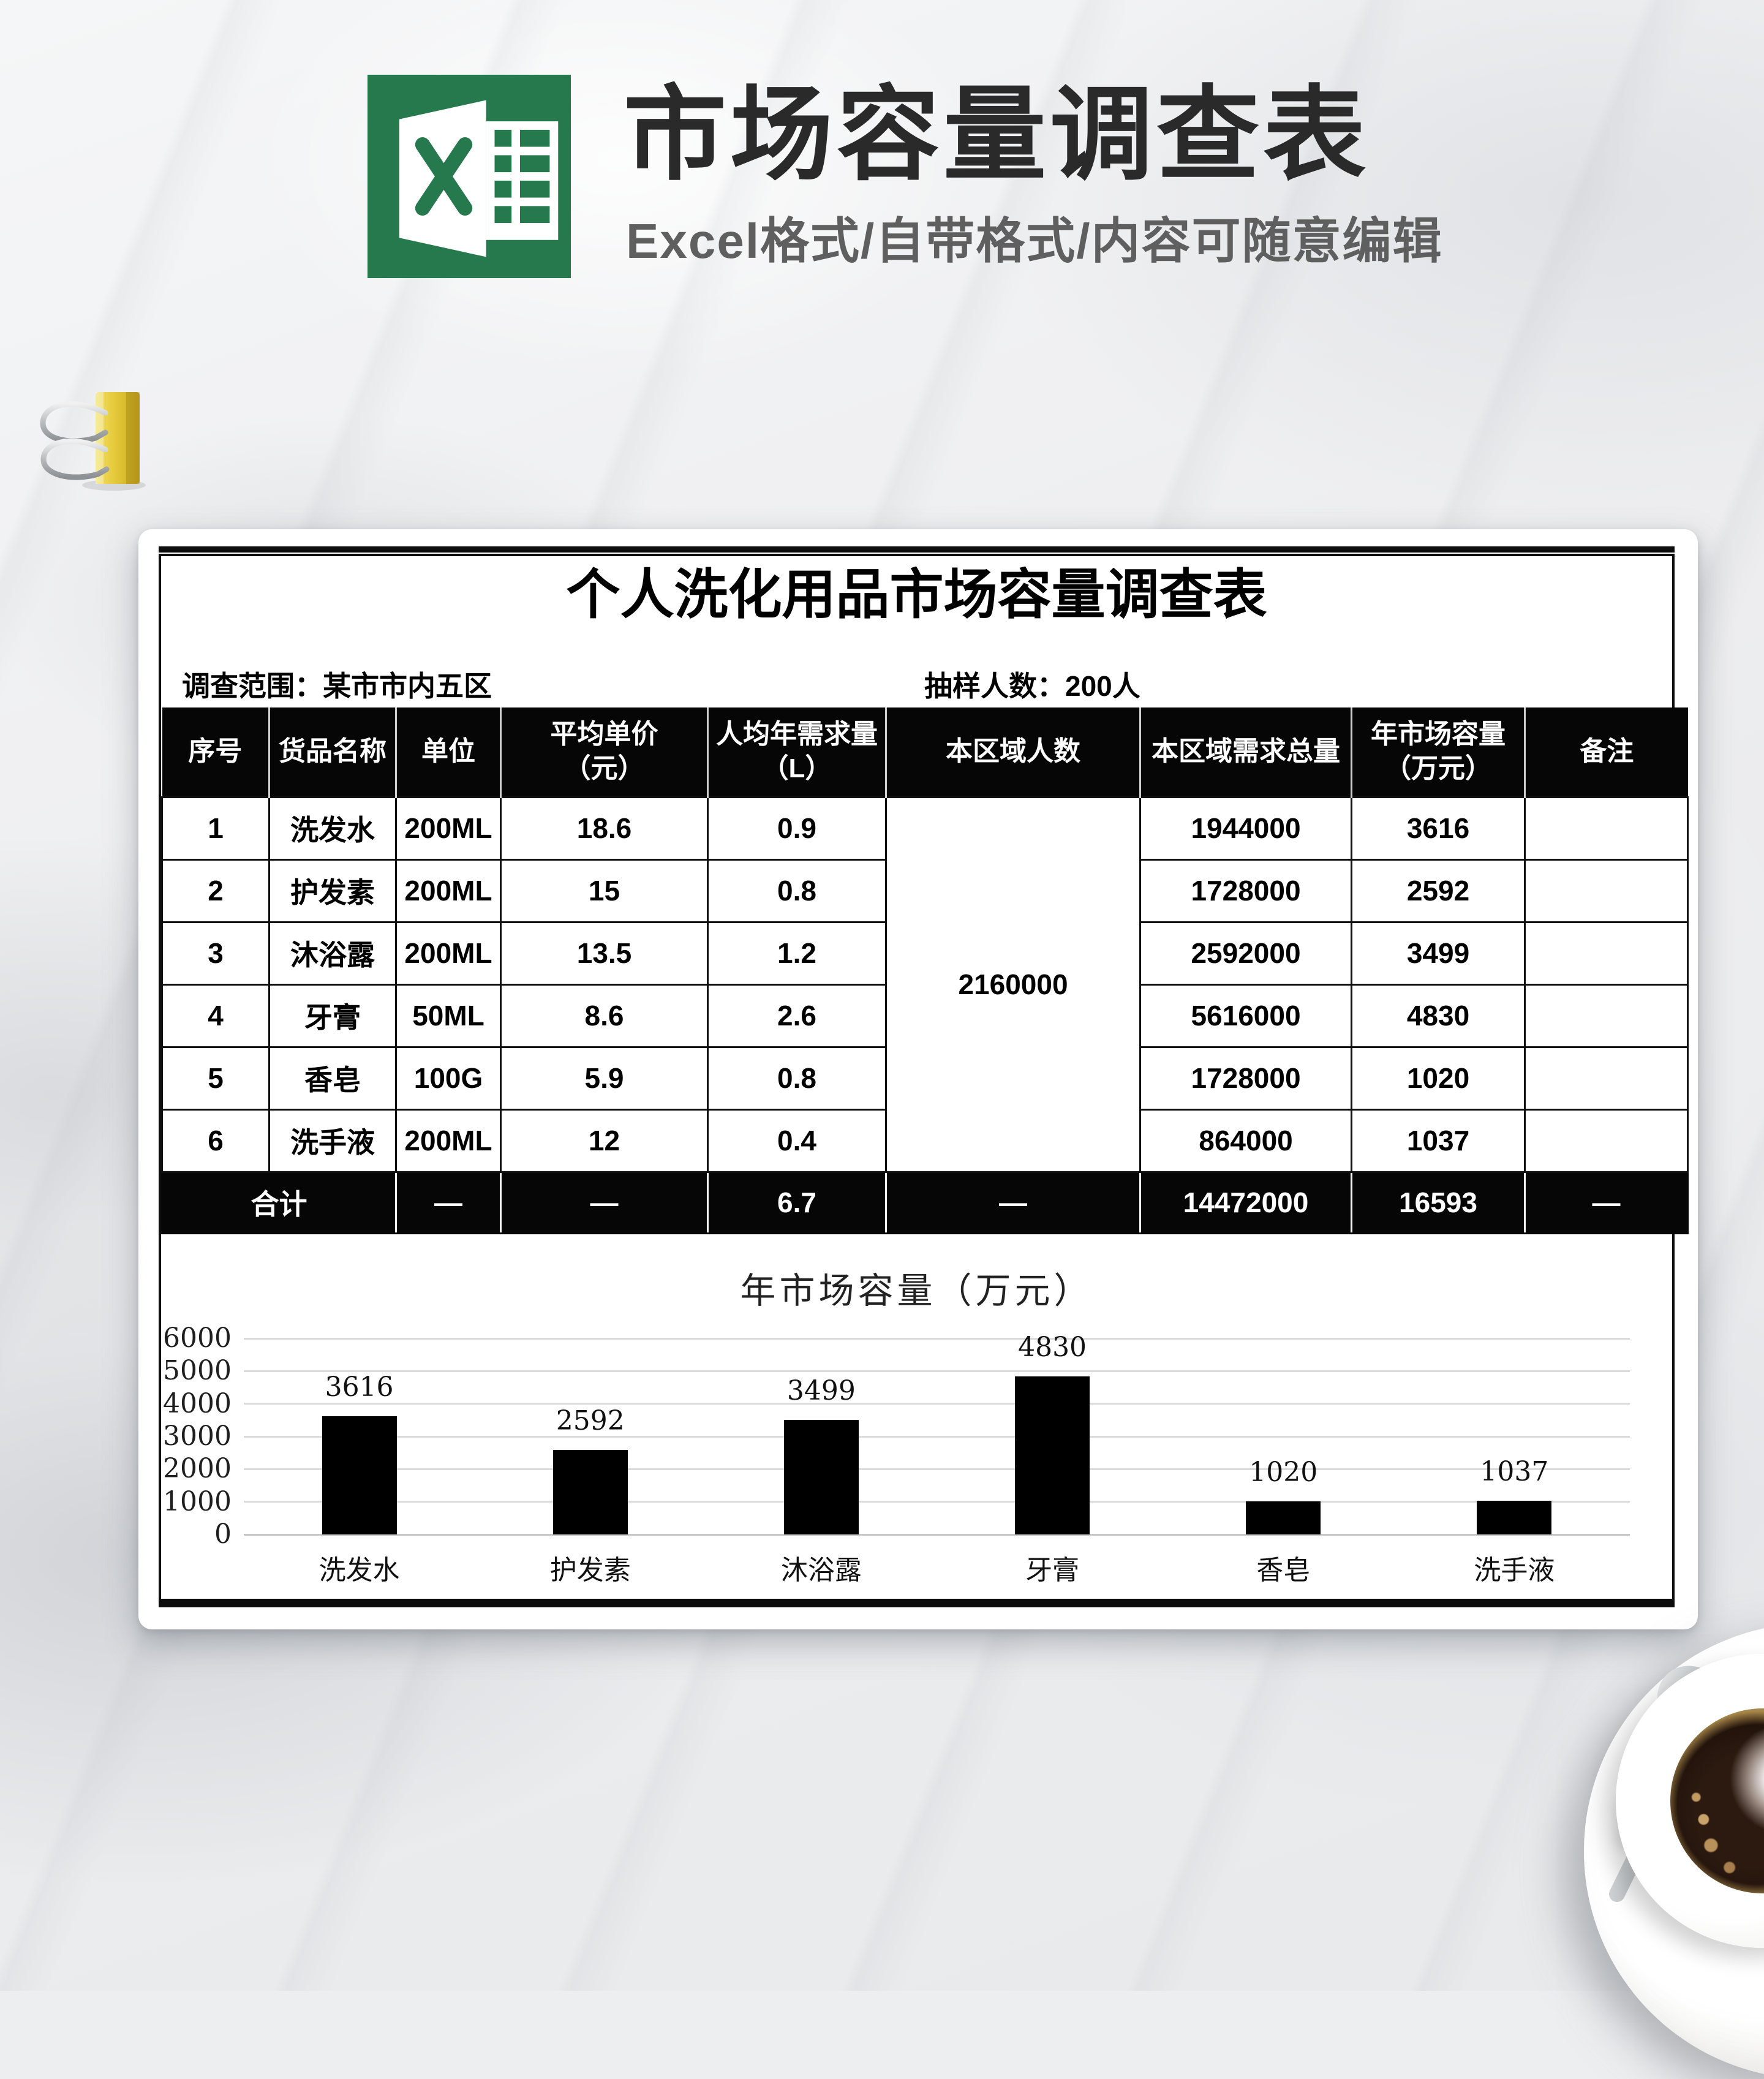 The height and width of the screenshot is (2079, 1764). I want to click on chart-bar-slot: 1020 香皂, so click(1284, 1462).